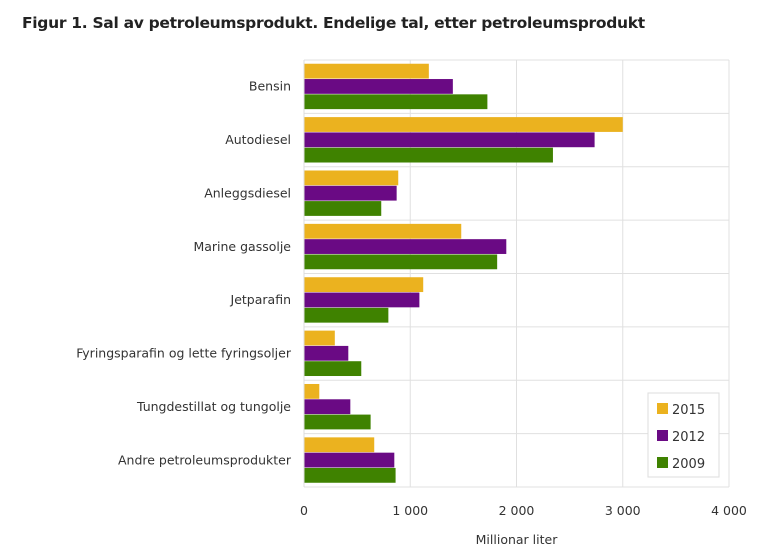  I want to click on category-label: Bensin, so click(270, 86).